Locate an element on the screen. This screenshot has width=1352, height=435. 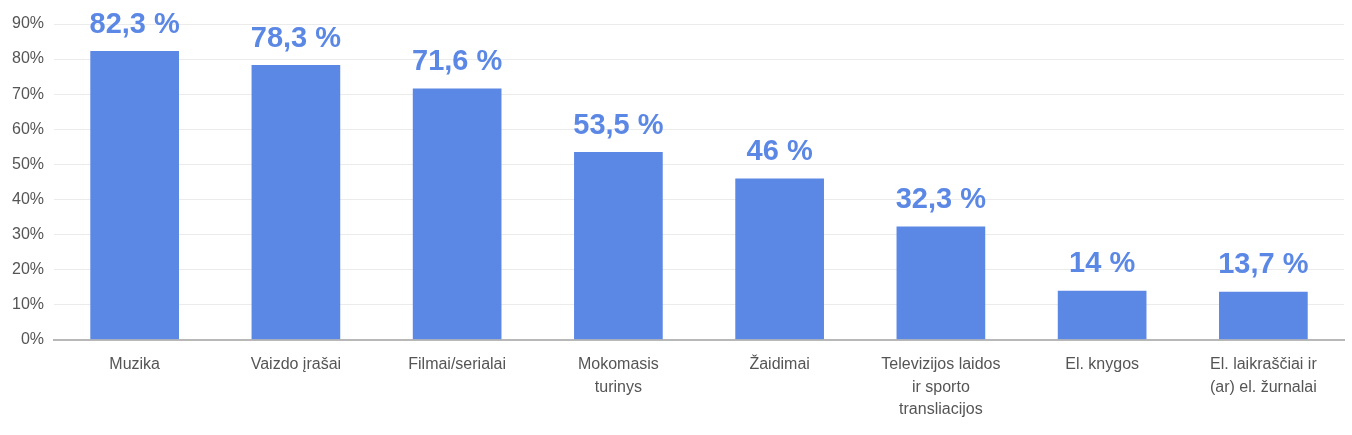
y-tick-label: 50% is located at coordinates (28, 163).